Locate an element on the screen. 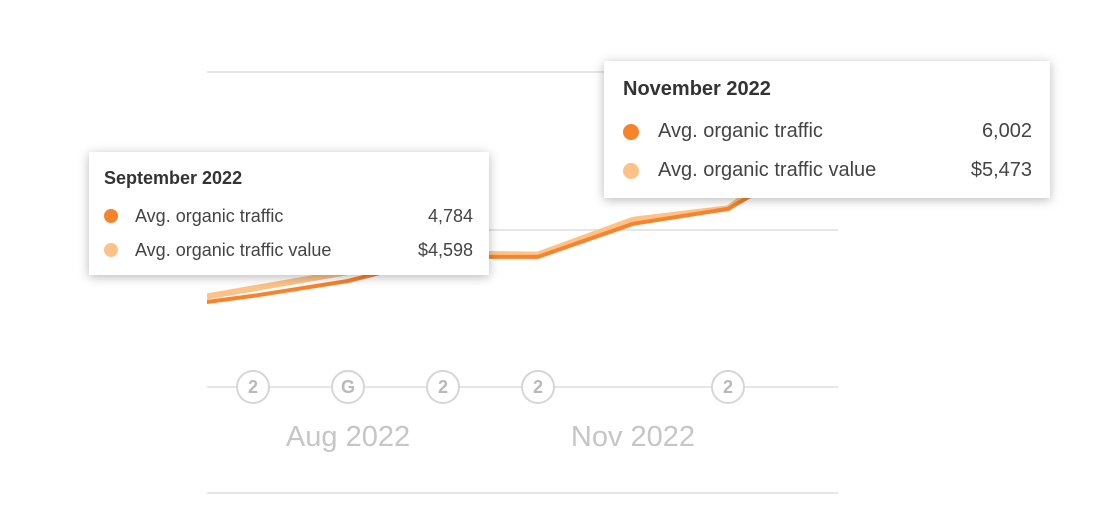 The height and width of the screenshot is (528, 1101). tooltip-title: November 2022 is located at coordinates (697, 89).